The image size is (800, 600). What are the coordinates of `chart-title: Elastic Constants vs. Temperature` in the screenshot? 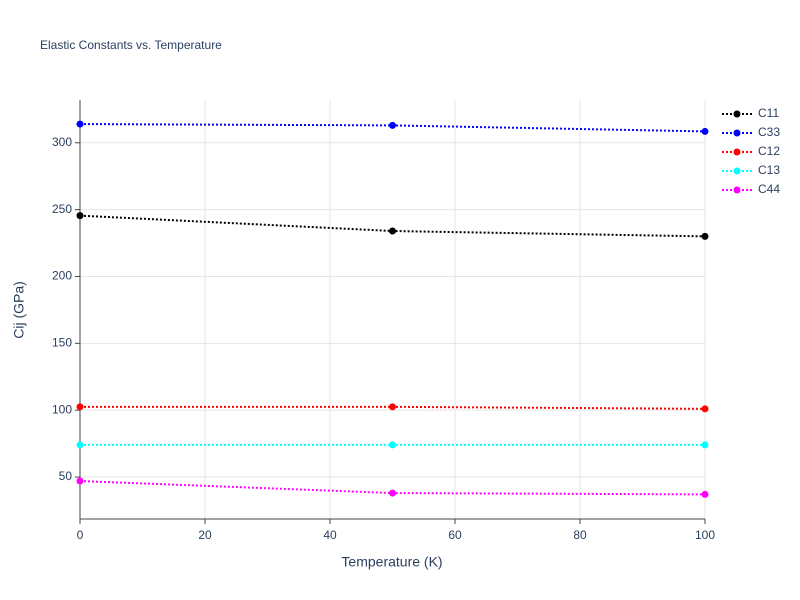 It's located at (131, 45).